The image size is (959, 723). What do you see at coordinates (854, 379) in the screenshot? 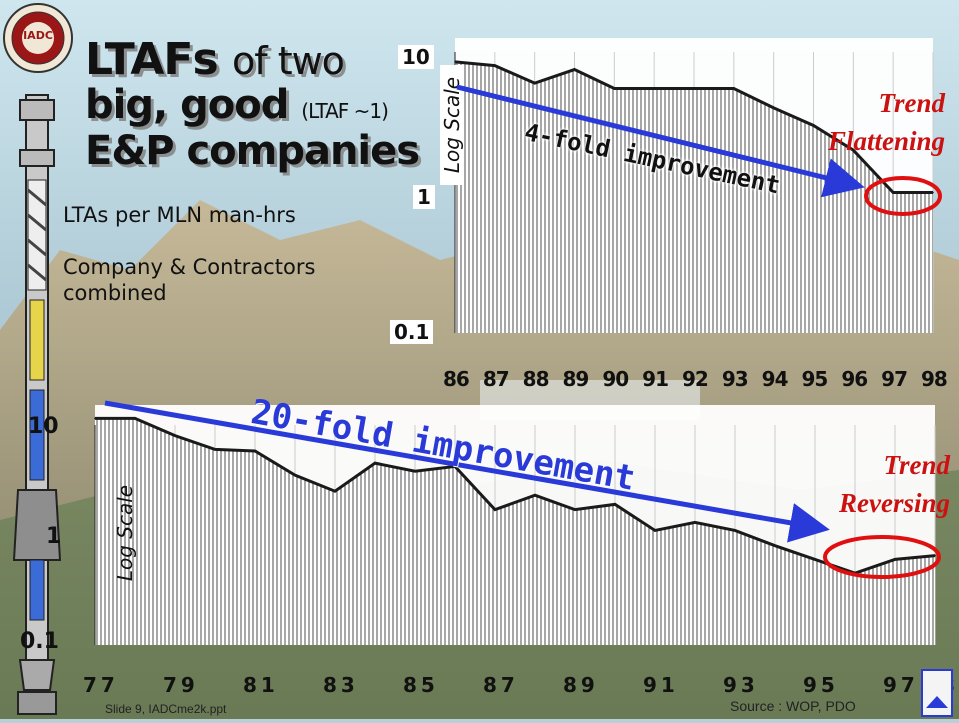
I see `top-xtick: 96` at bounding box center [854, 379].